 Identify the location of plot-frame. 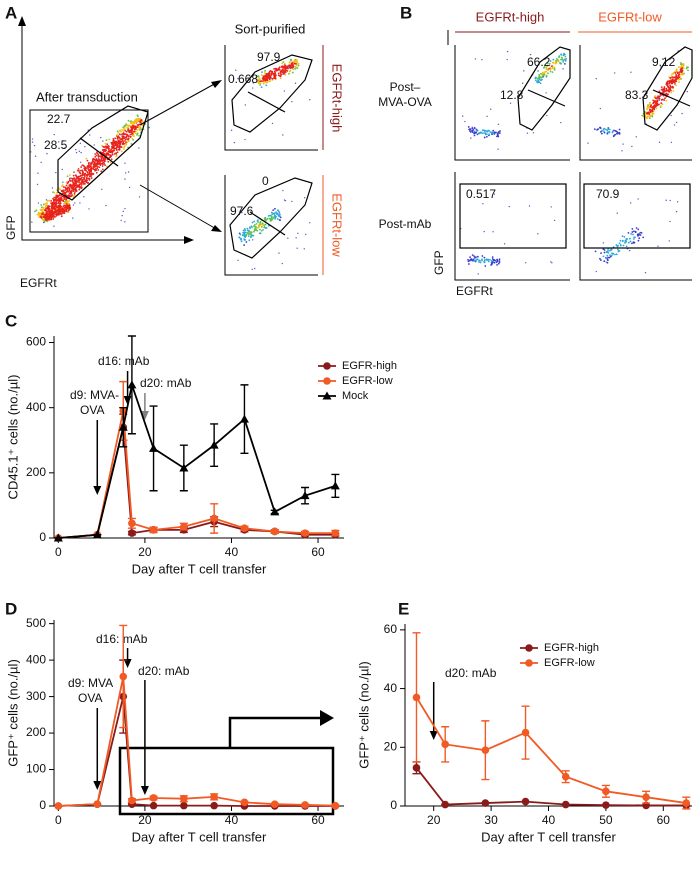
(89, 171).